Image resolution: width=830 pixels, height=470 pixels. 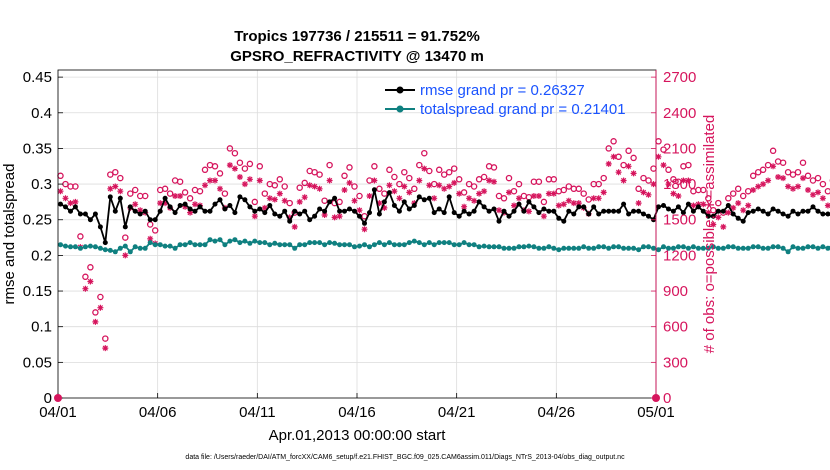 I want to click on y-right-tick-label: 2400, so click(x=679, y=113).